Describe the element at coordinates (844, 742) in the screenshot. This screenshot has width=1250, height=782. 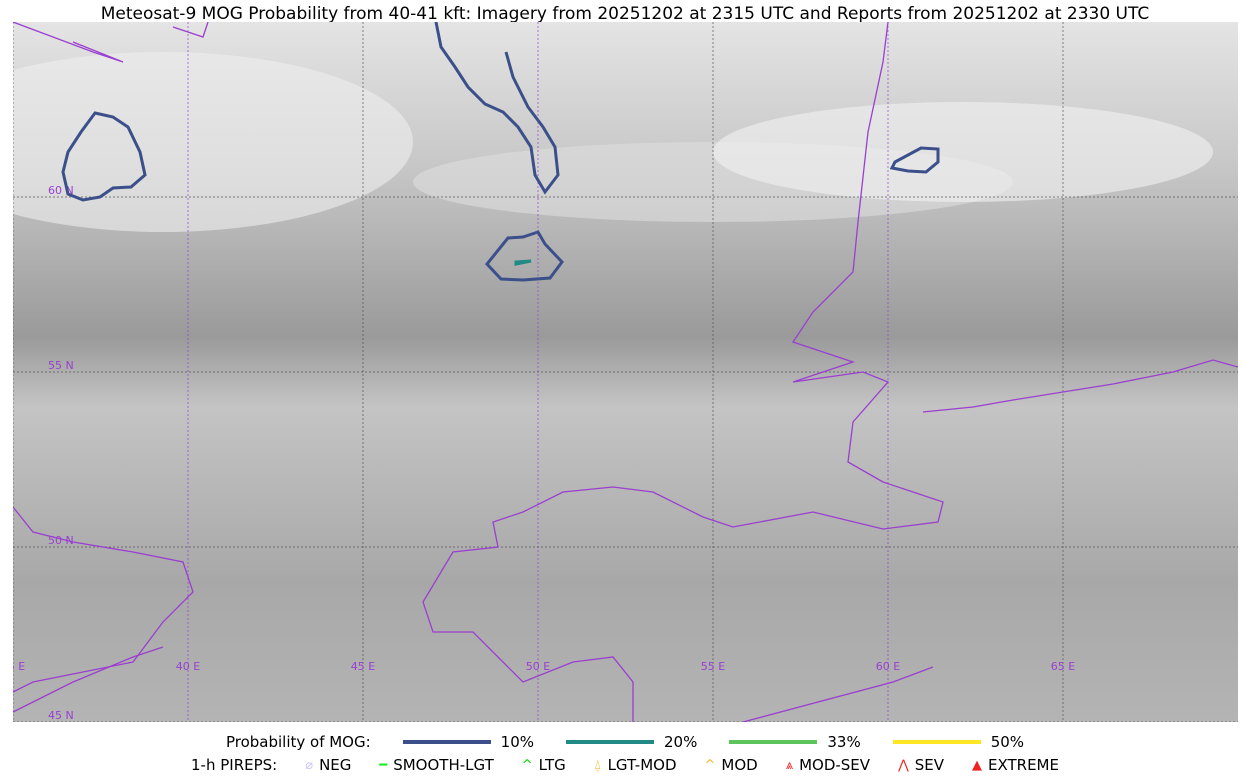
I see `legend-item: 33%` at that location.